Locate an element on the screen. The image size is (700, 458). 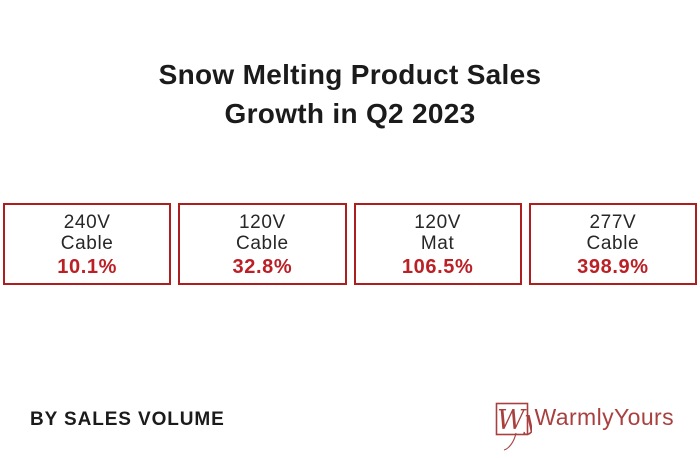
stat-box-240v-cable: 240V Cable 10.1% is located at coordinates (87, 244).